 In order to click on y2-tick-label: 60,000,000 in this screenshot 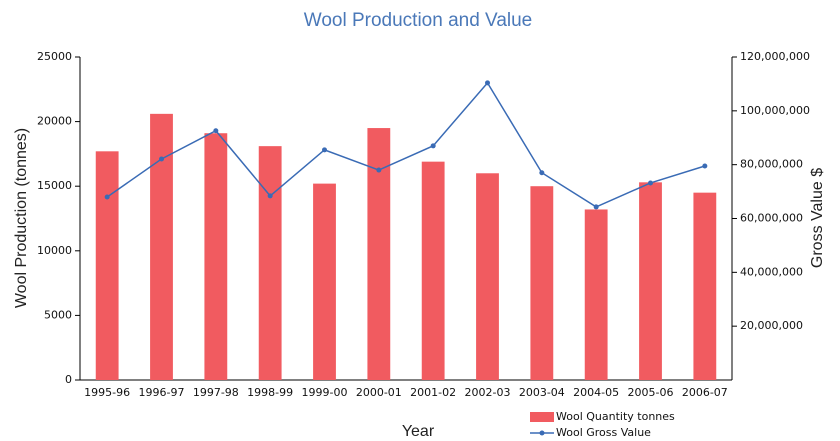, I will do `click(771, 218)`.